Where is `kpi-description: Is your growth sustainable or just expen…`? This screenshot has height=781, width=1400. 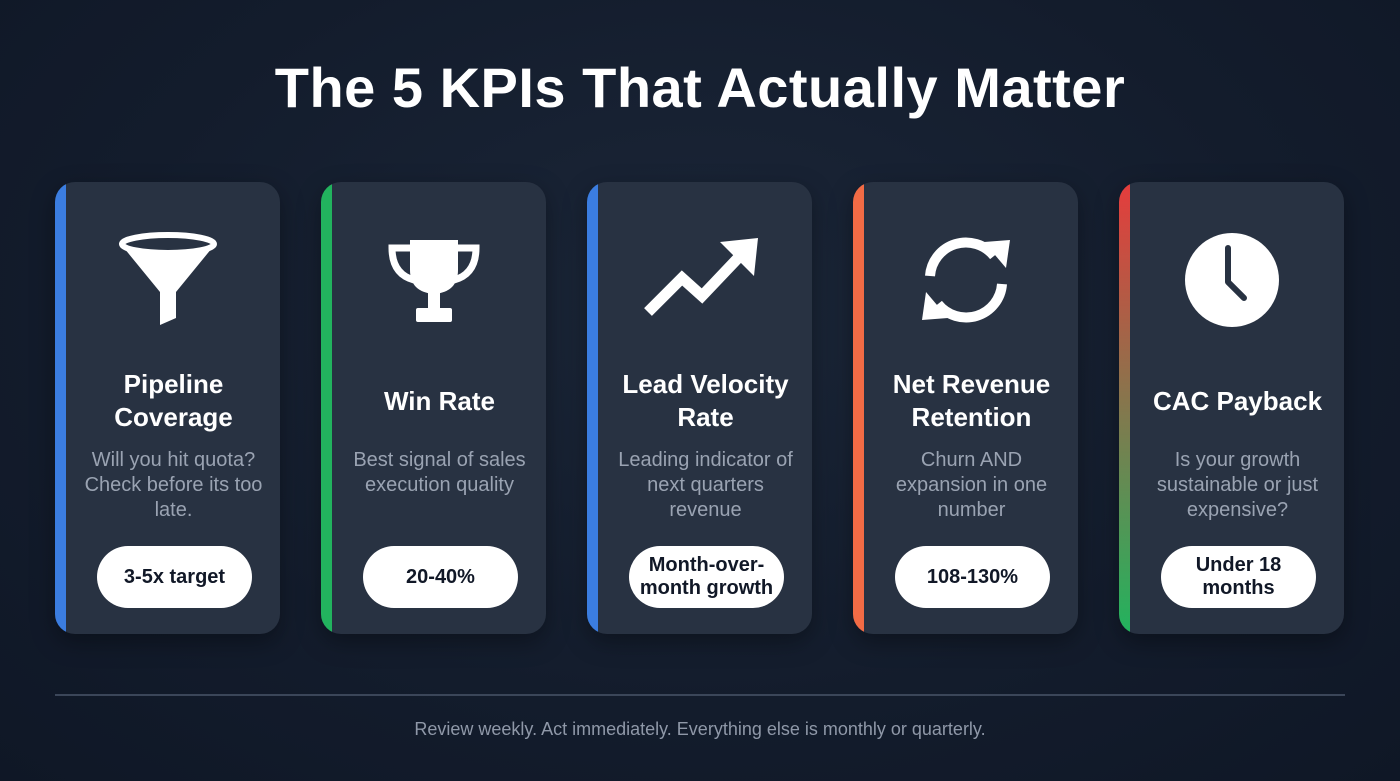 kpi-description: Is your growth sustainable or just expen… is located at coordinates (1237, 485).